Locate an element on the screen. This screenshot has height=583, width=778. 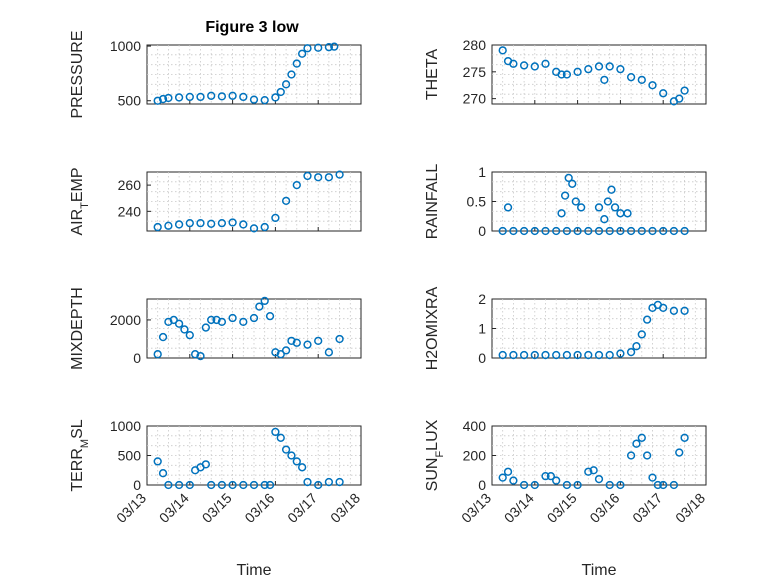
y-tick-label: 0.5 is located at coordinates (477, 202).